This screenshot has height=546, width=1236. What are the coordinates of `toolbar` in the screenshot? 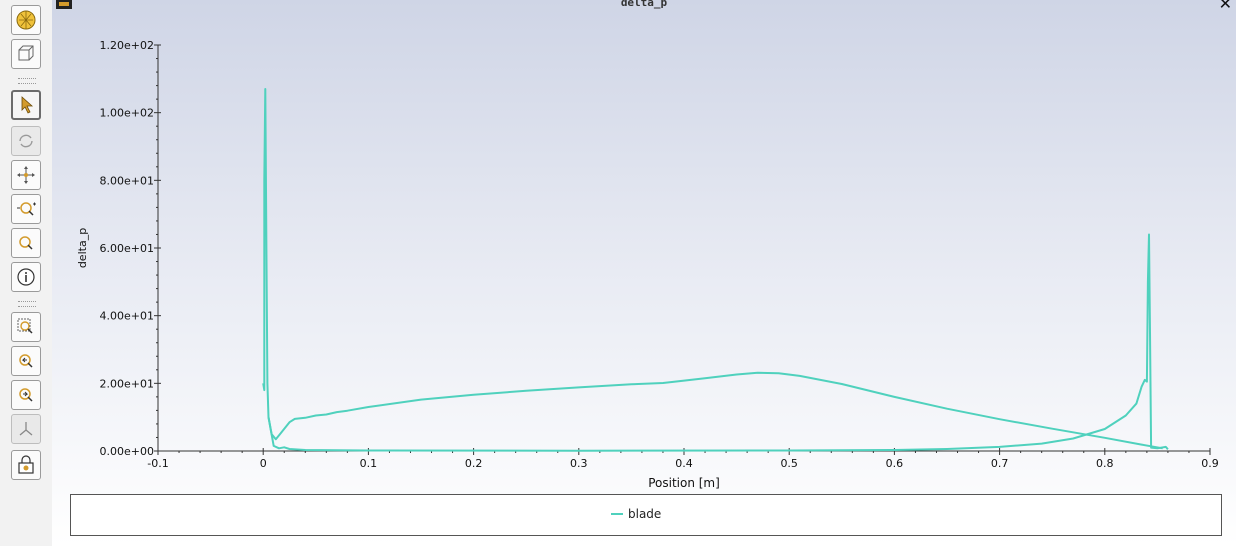 It's located at (26, 273).